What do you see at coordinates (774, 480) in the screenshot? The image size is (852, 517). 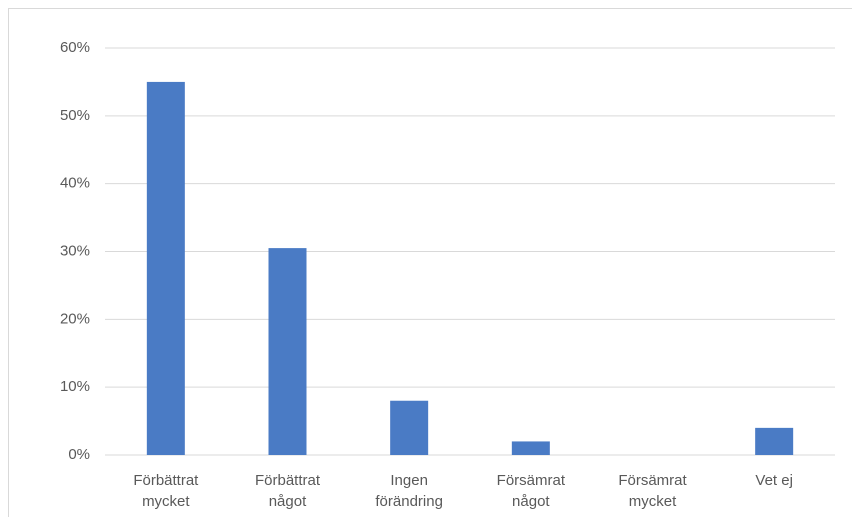 I see `x-tick-label: Vet ej` at bounding box center [774, 480].